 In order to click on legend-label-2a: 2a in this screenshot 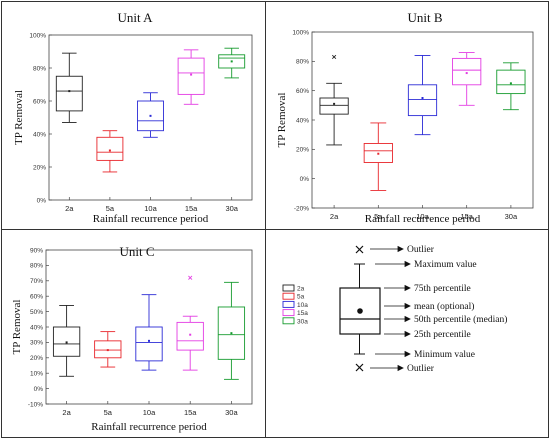, I will do `click(301, 289)`.